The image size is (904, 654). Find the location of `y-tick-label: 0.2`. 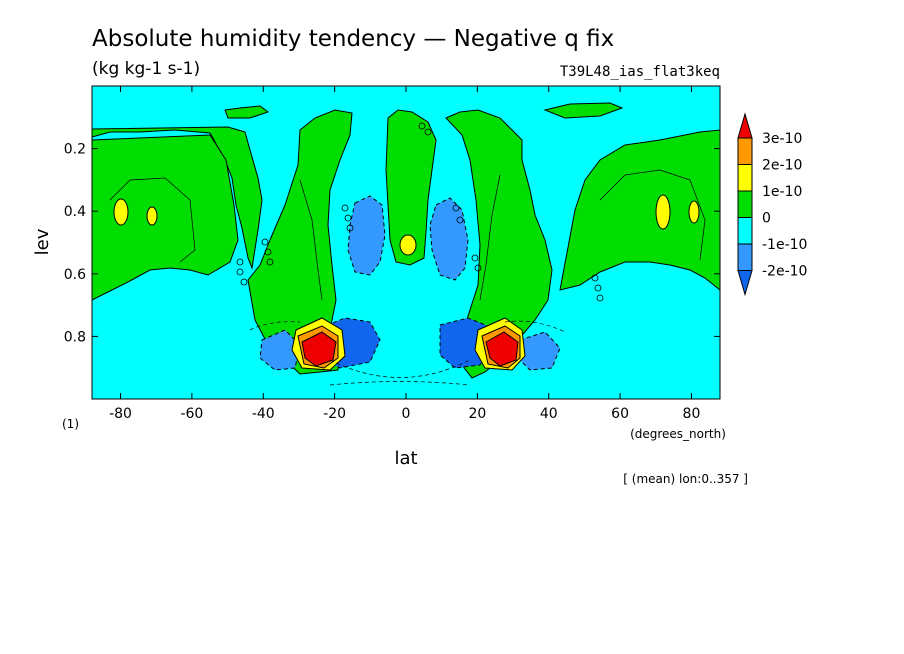

y-tick-label: 0.2 is located at coordinates (75, 150).